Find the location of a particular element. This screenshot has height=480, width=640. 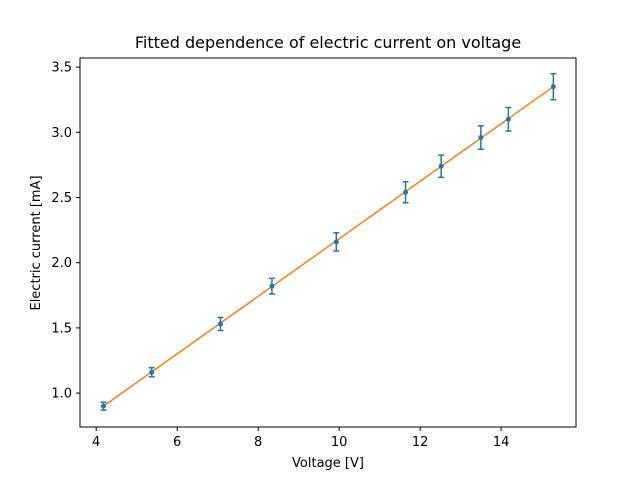

y-tick-label: 3.0 is located at coordinates (61, 133).